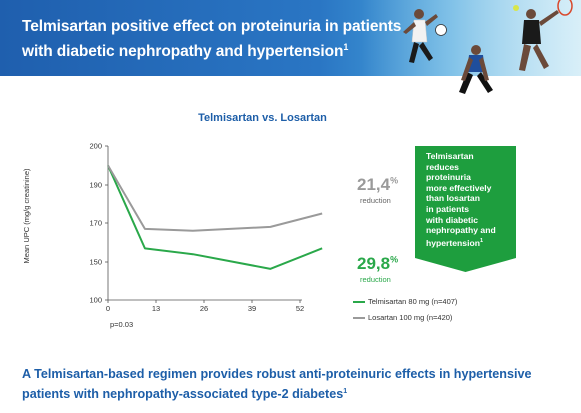 This screenshot has width=581, height=413. What do you see at coordinates (425, 36) in the screenshot?
I see `soccer-player-figure` at bounding box center [425, 36].